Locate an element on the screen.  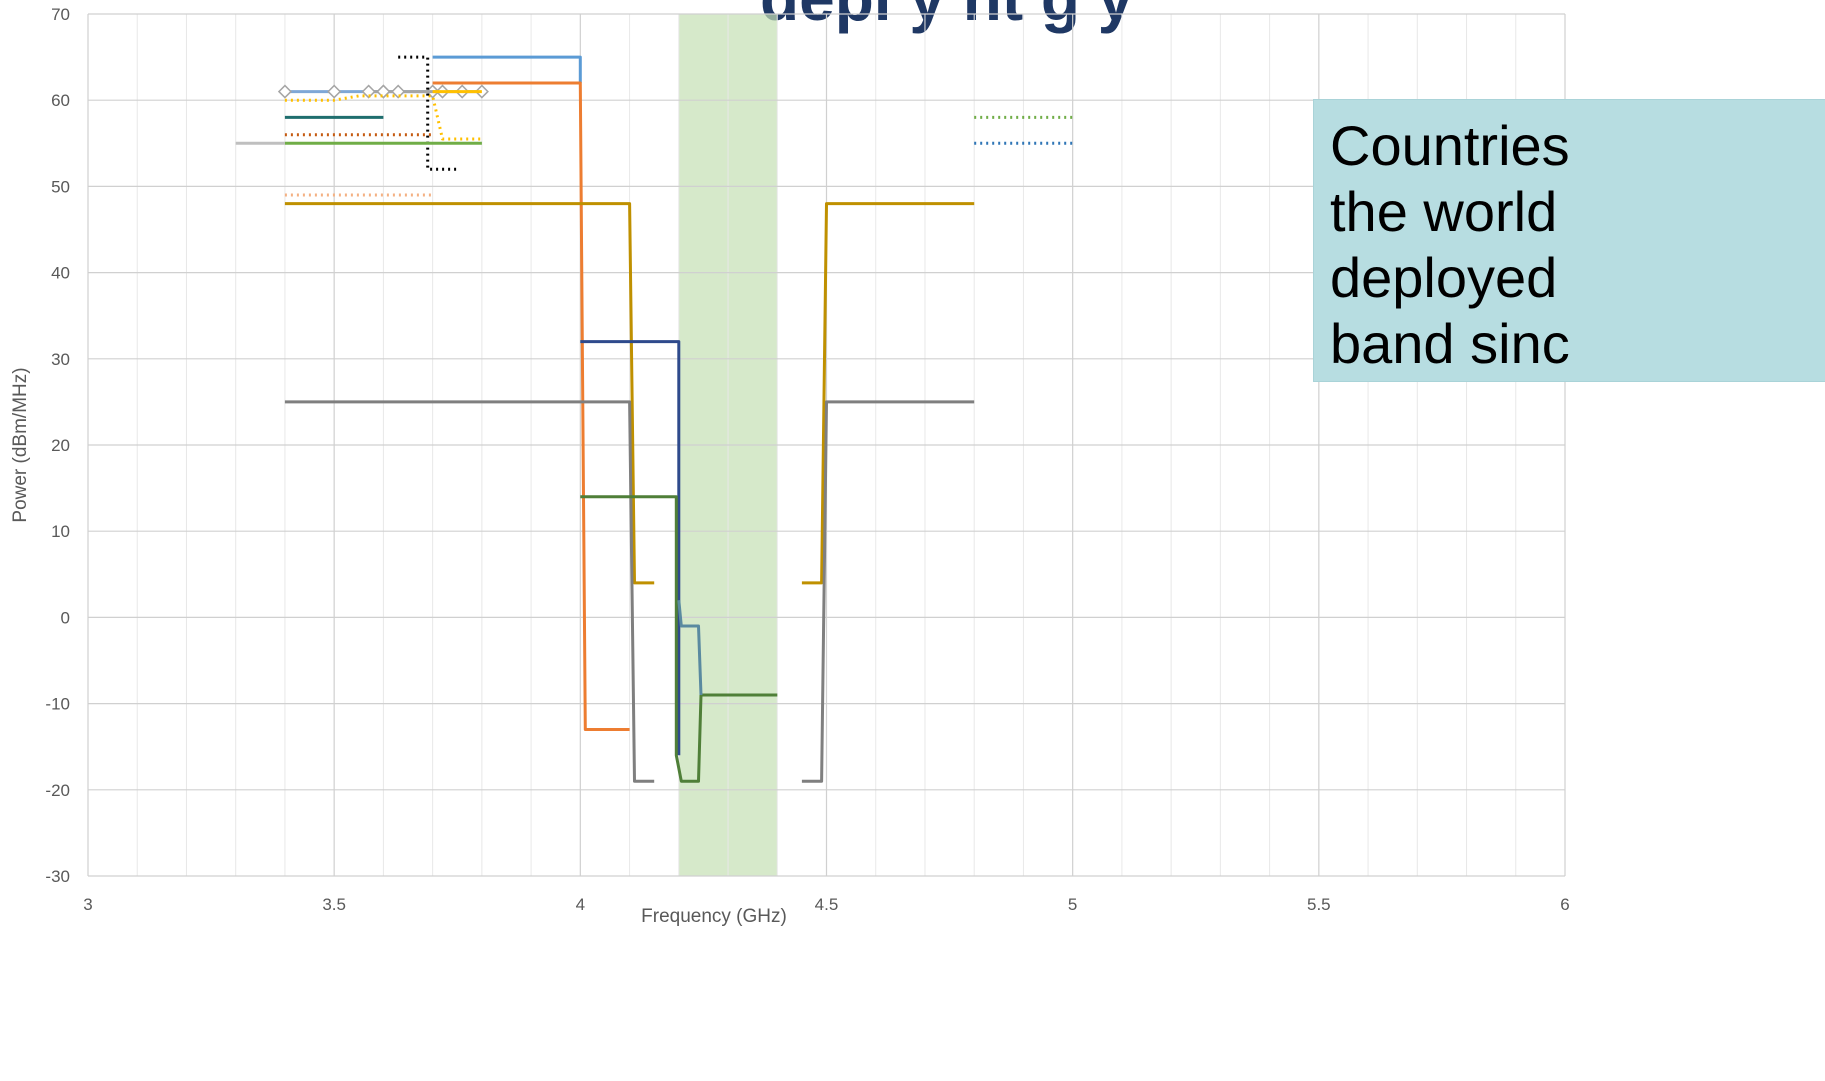
x-tick-label: 4.5 is located at coordinates (827, 904).